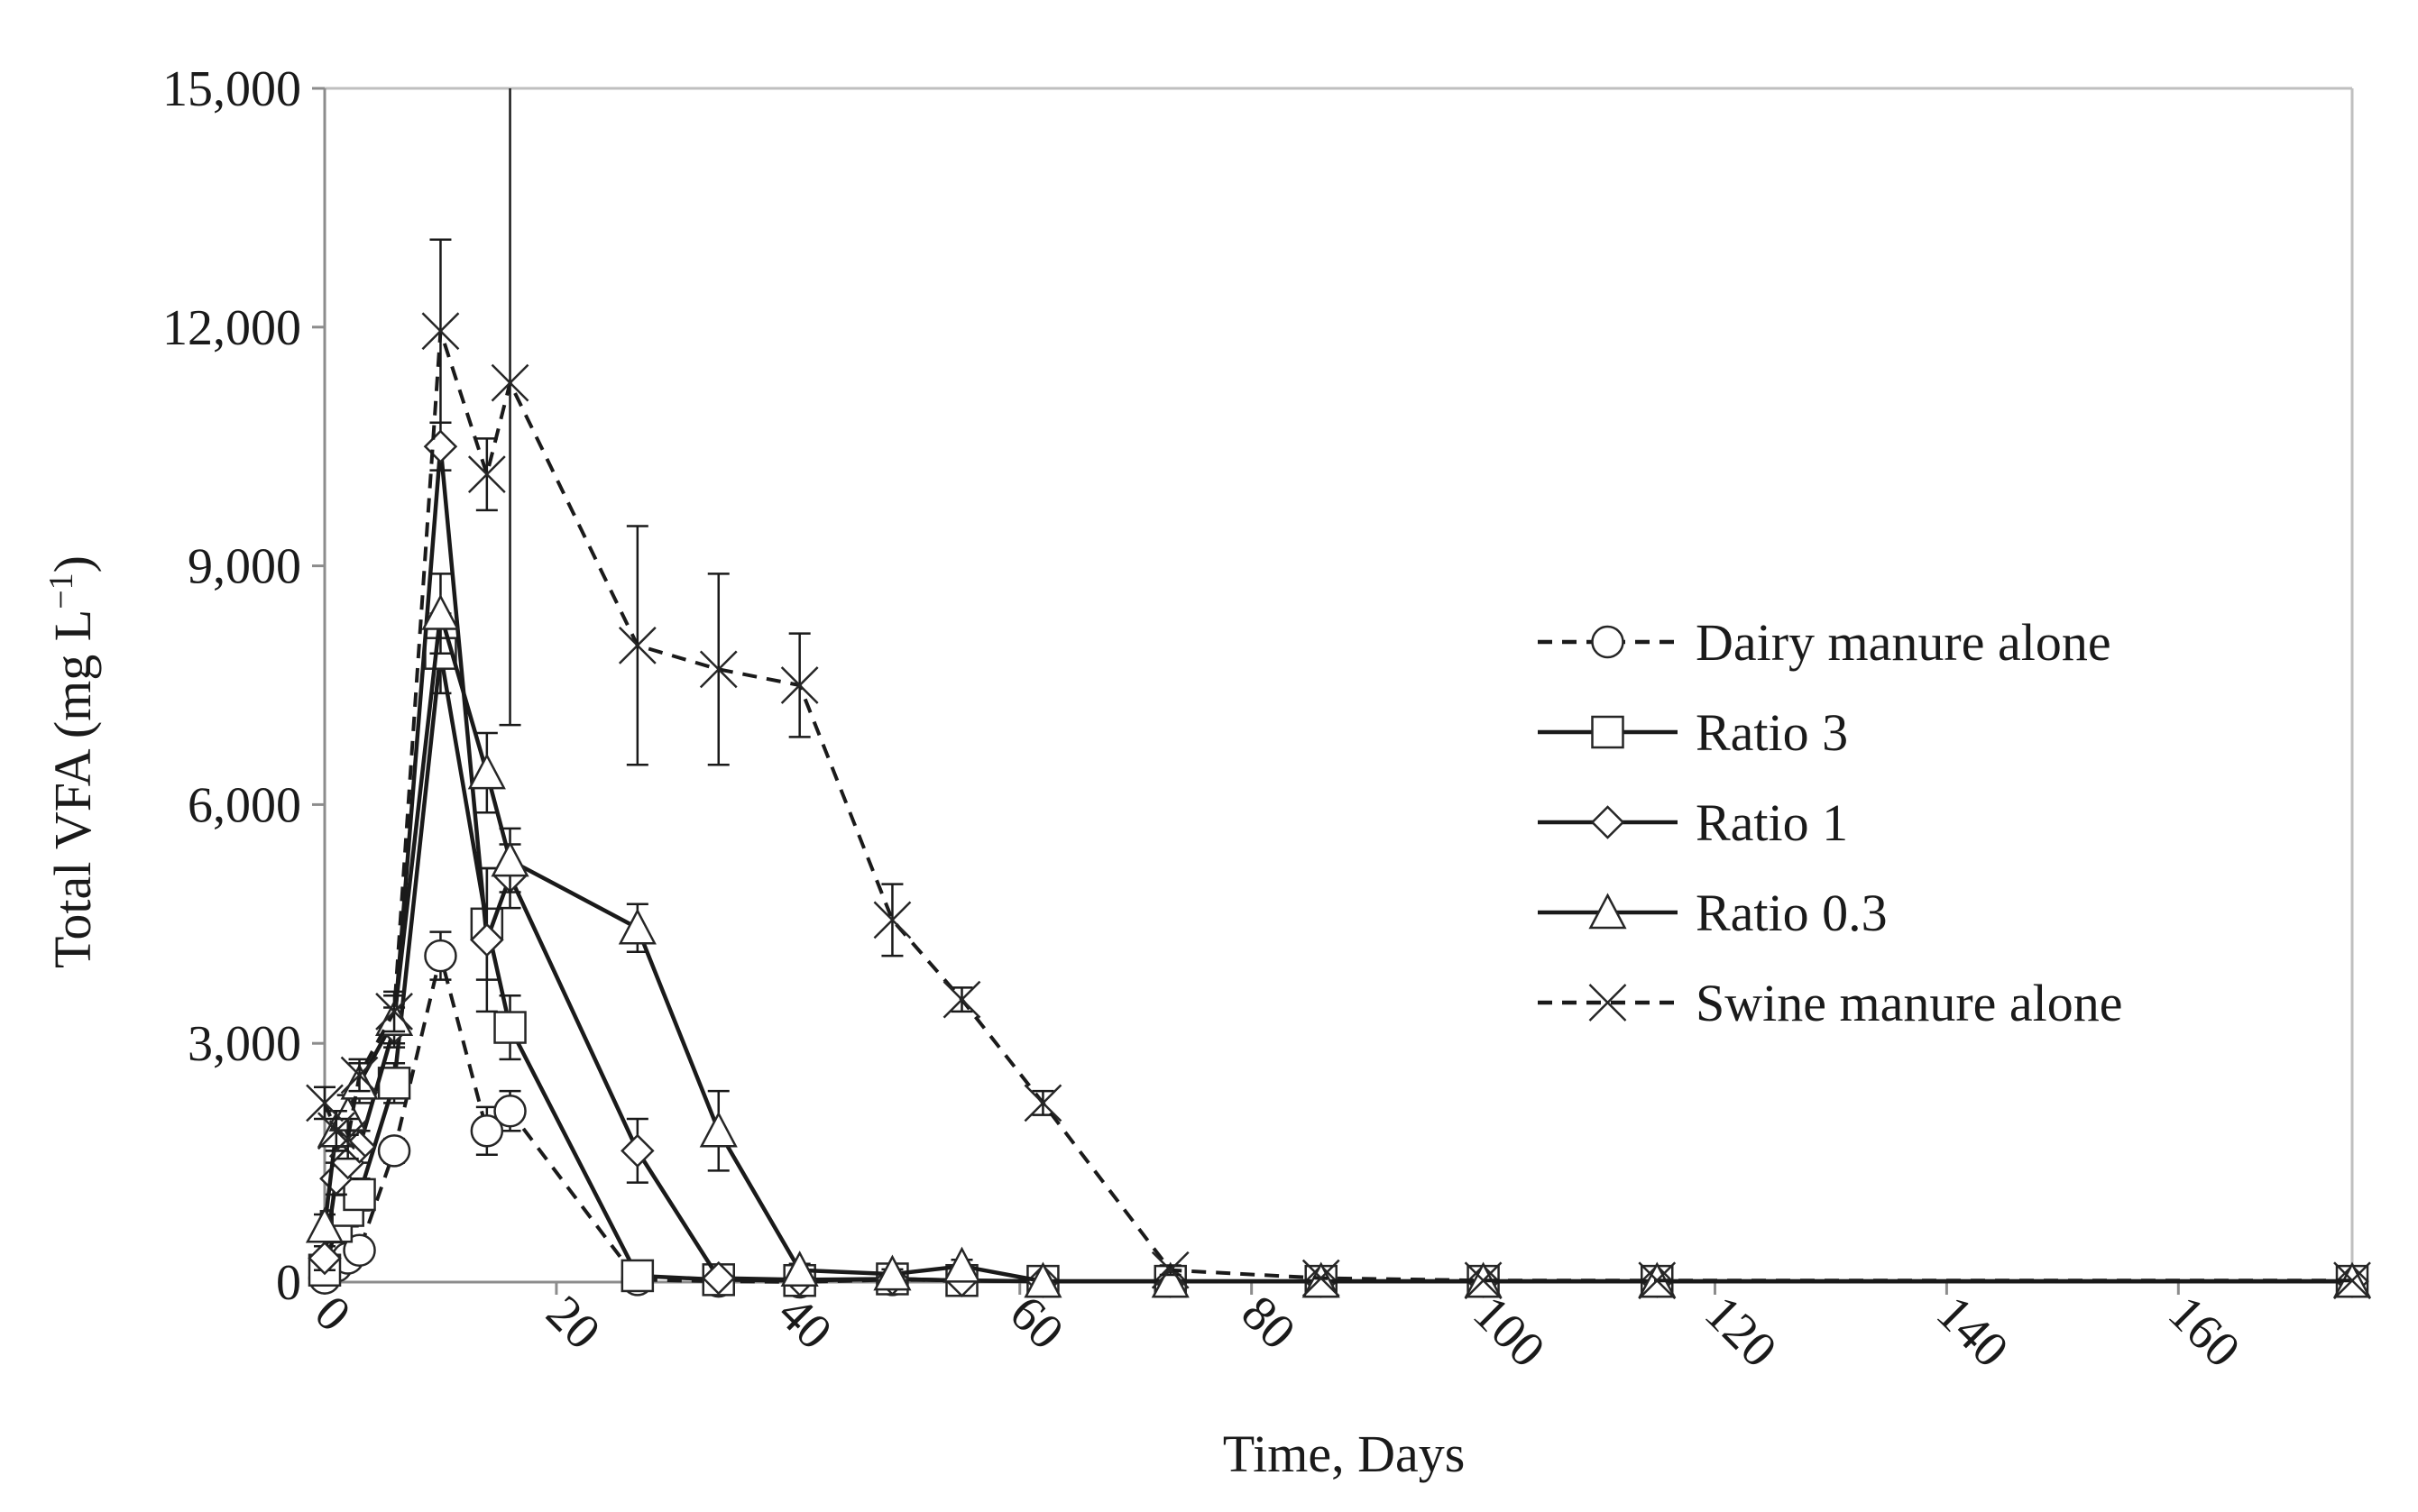  I want to click on y-tick-label: 15,000, so click(231, 89).